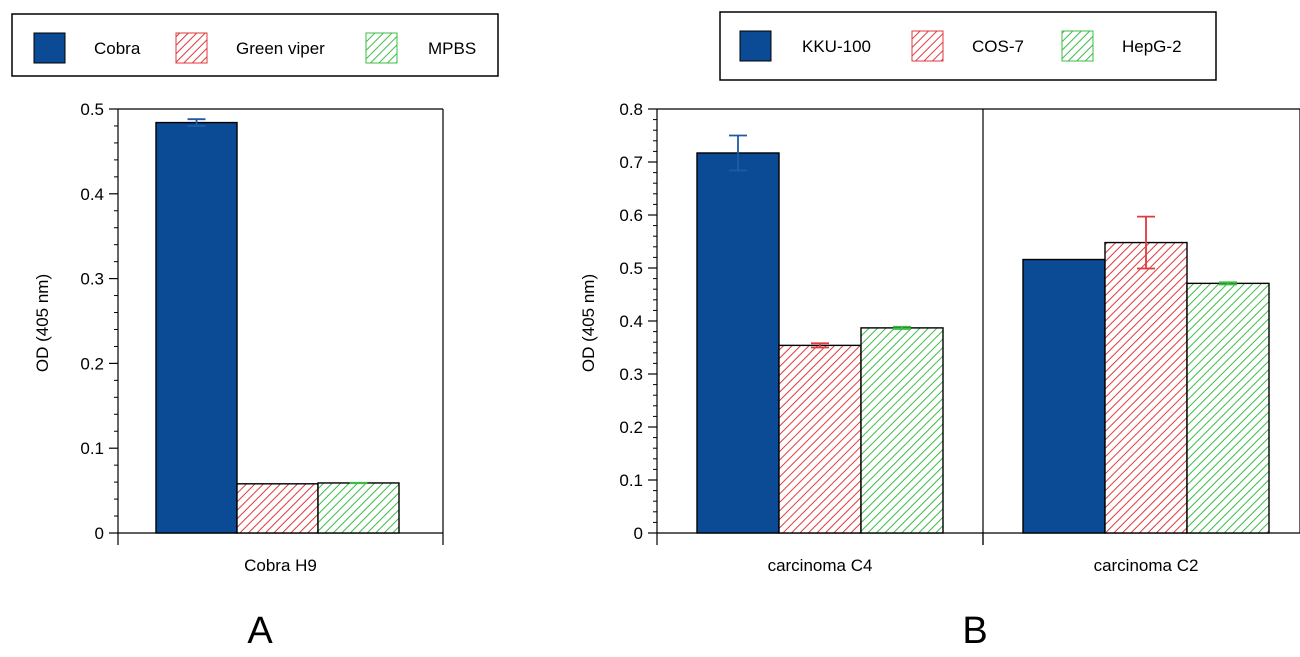  What do you see at coordinates (280, 48) in the screenshot?
I see `legend-label: Green viper` at bounding box center [280, 48].